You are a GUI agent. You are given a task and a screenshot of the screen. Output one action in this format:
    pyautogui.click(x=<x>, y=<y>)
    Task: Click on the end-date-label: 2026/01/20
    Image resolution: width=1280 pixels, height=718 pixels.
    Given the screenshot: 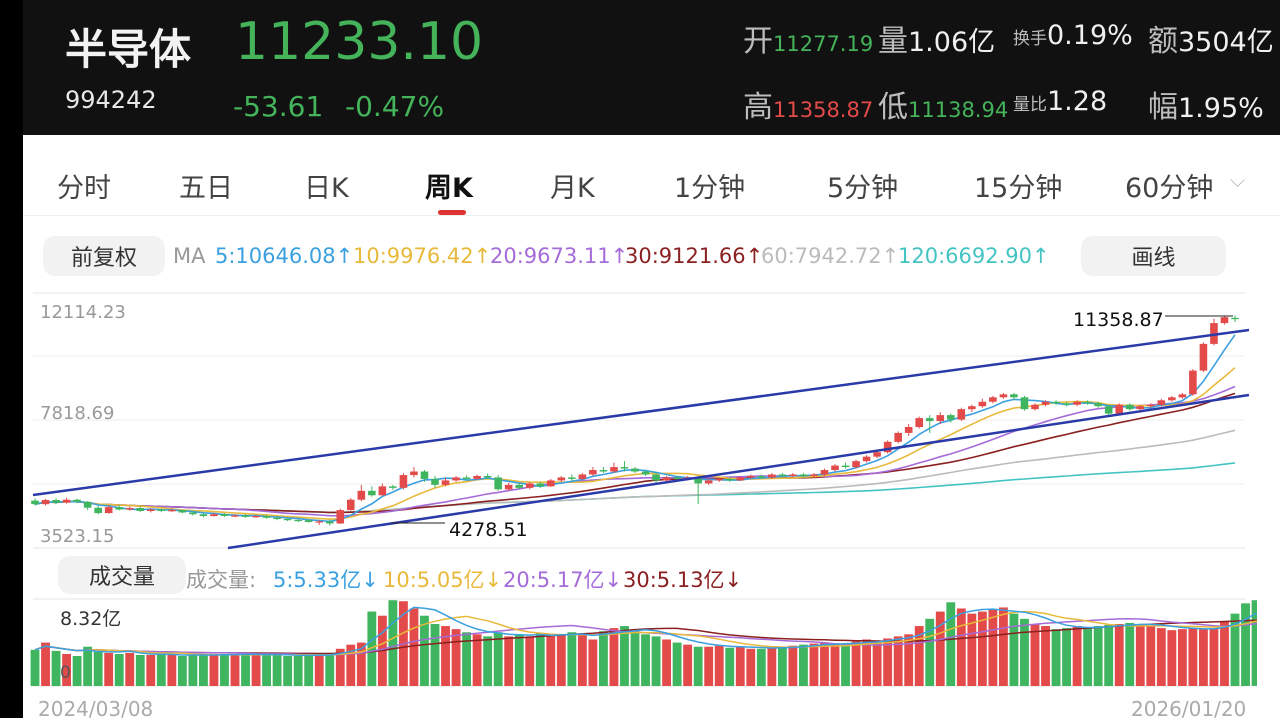 What is the action you would take?
    pyautogui.click(x=1189, y=707)
    